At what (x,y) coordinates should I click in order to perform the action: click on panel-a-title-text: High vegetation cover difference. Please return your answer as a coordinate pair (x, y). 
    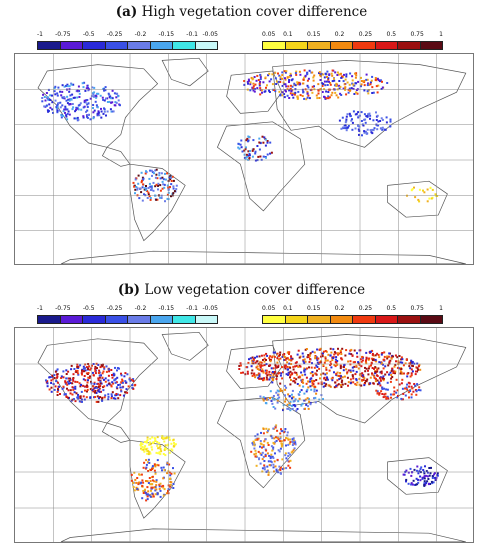
    Looking at the image, I should click on (254, 12).